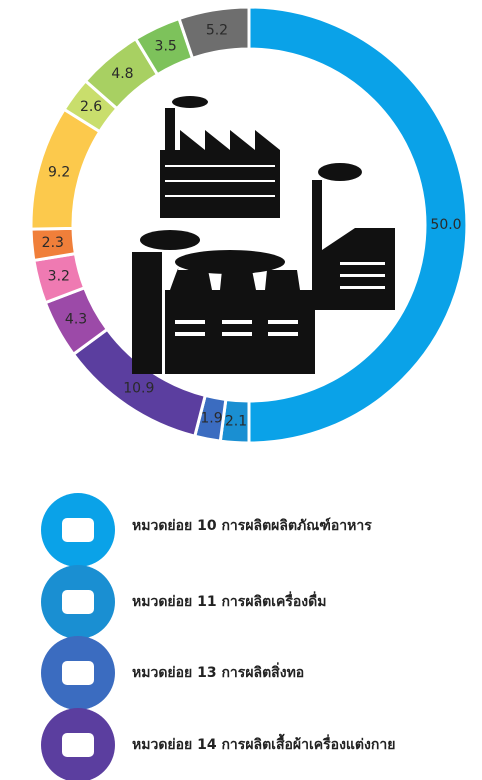 The image size is (482, 780). What do you see at coordinates (59, 172) in the screenshot?
I see `value-label: 9.2` at bounding box center [59, 172].